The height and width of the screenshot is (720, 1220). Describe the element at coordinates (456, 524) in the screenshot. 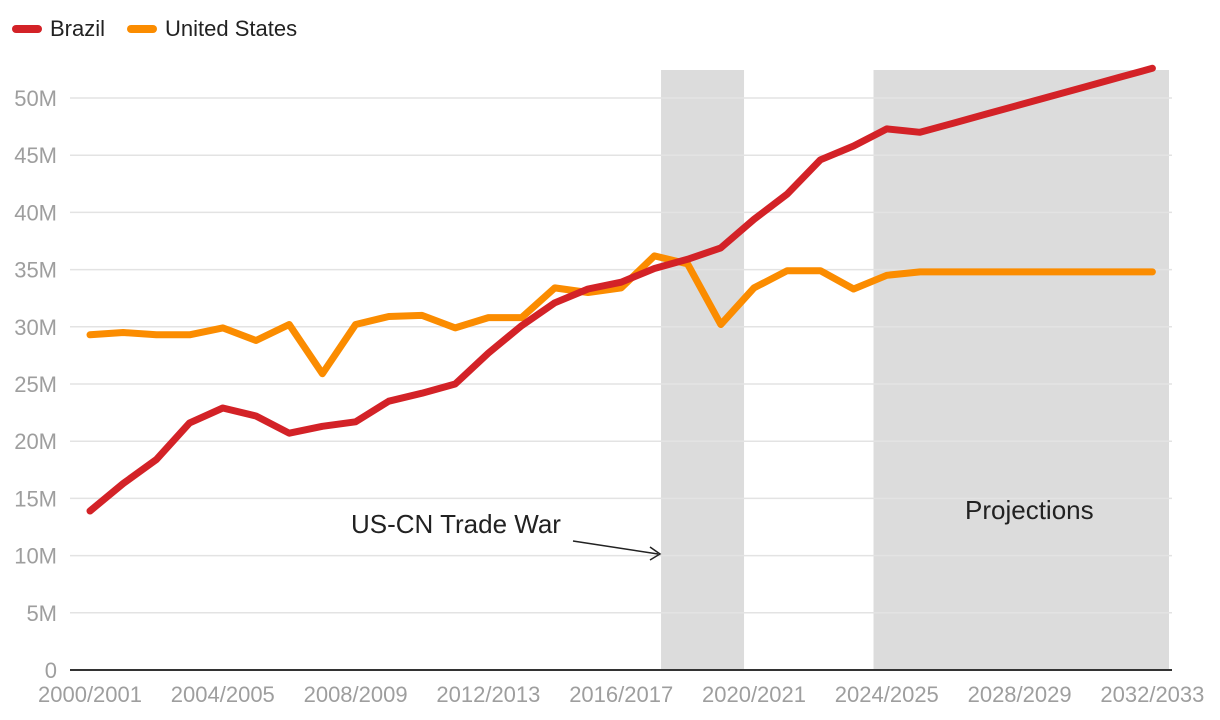

I see `trade-war-annotation: US-CN Trade War` at that location.